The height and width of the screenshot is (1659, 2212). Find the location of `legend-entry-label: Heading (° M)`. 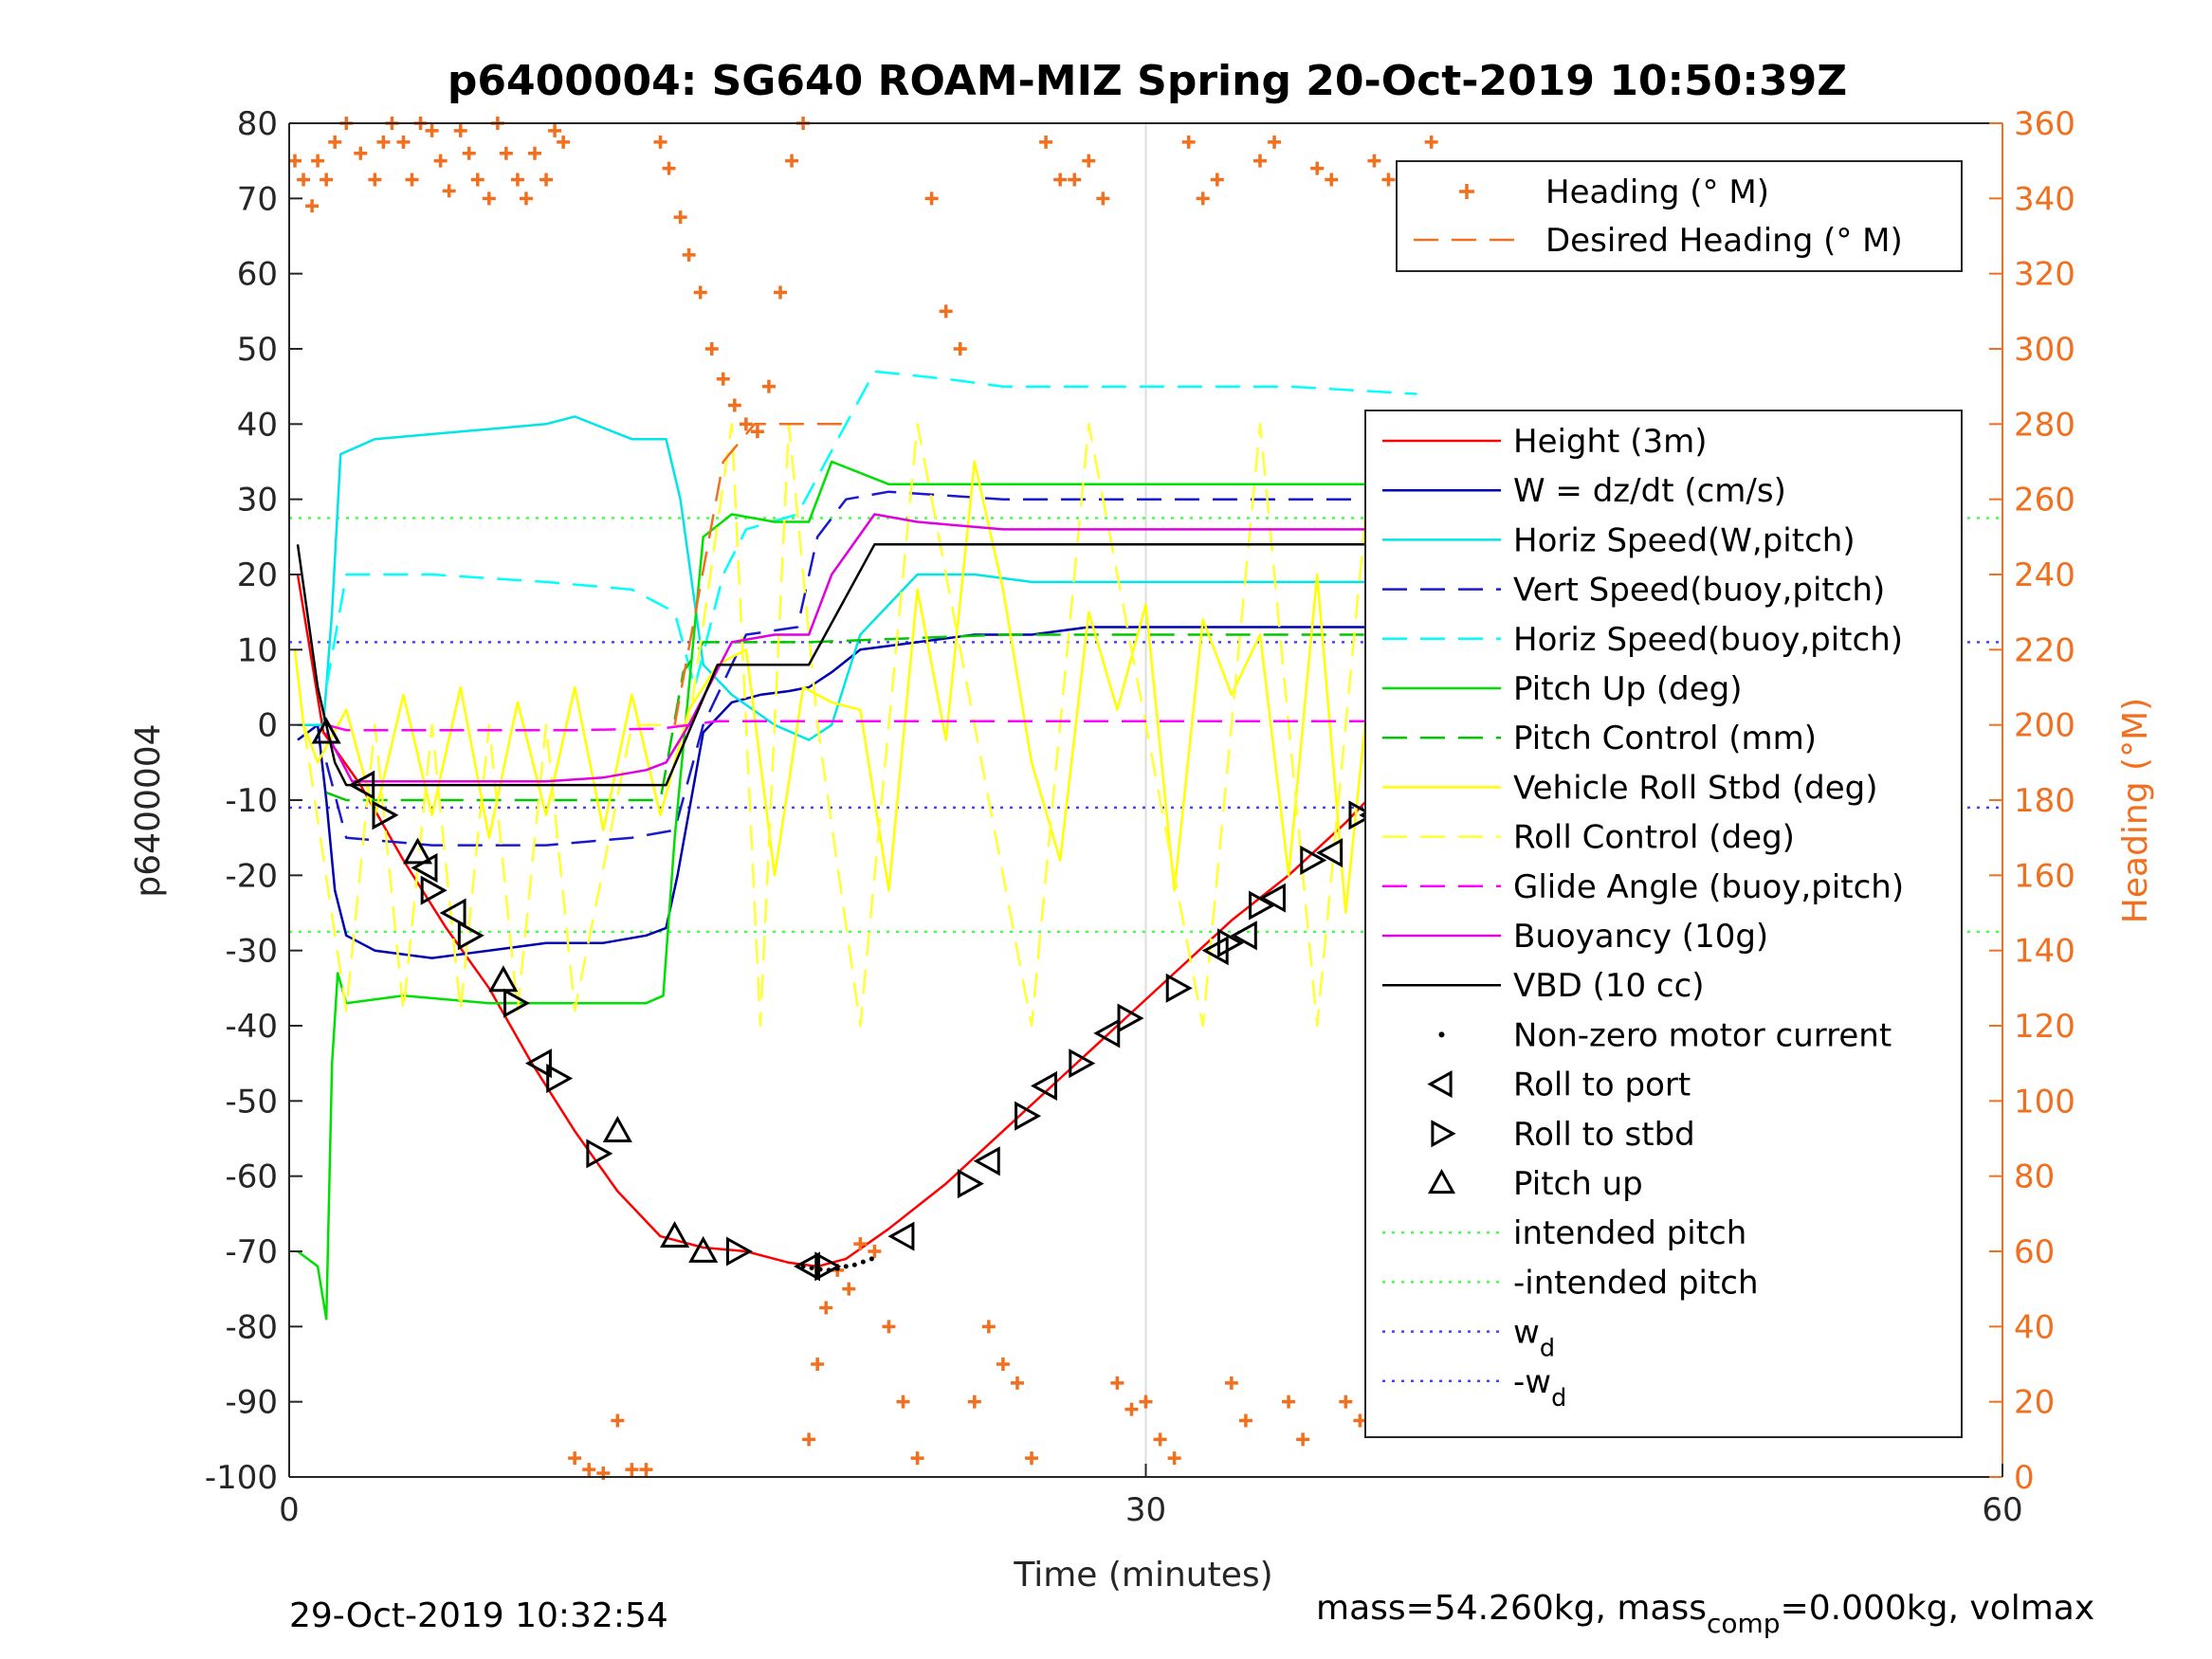

legend-entry-label: Heading (° M) is located at coordinates (1657, 192).